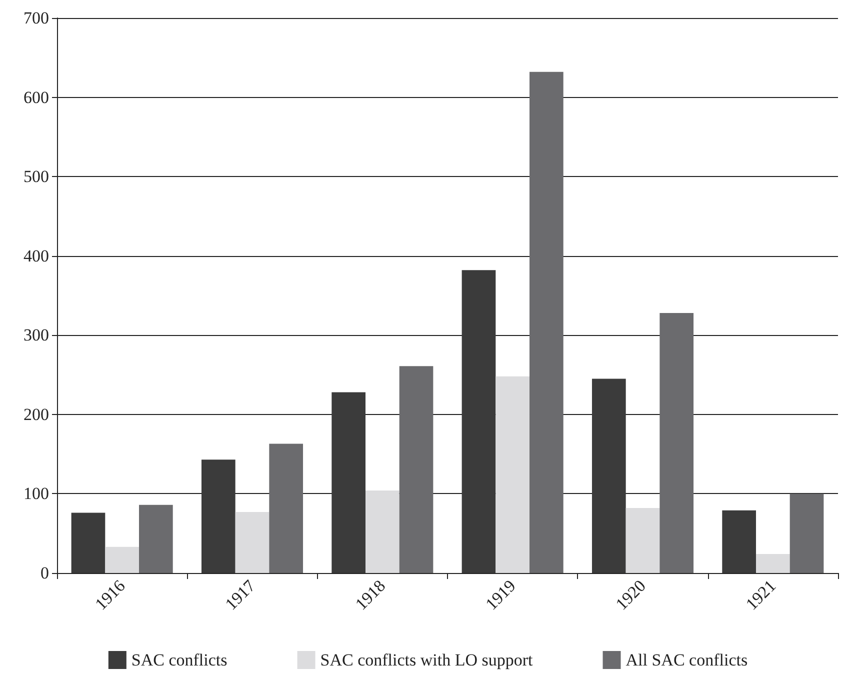 The image size is (856, 678). Describe the element at coordinates (36, 176) in the screenshot. I see `y-tick-label: 500` at that location.